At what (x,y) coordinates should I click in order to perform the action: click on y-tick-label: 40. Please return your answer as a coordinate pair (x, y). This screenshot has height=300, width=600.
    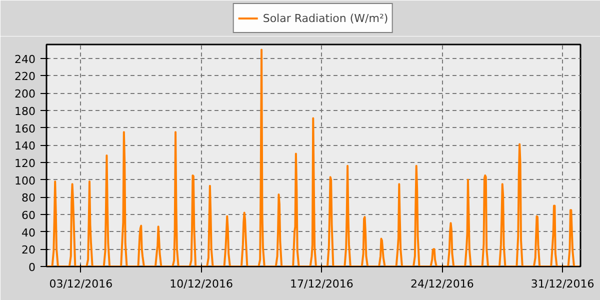
    Looking at the image, I should click on (29, 233).